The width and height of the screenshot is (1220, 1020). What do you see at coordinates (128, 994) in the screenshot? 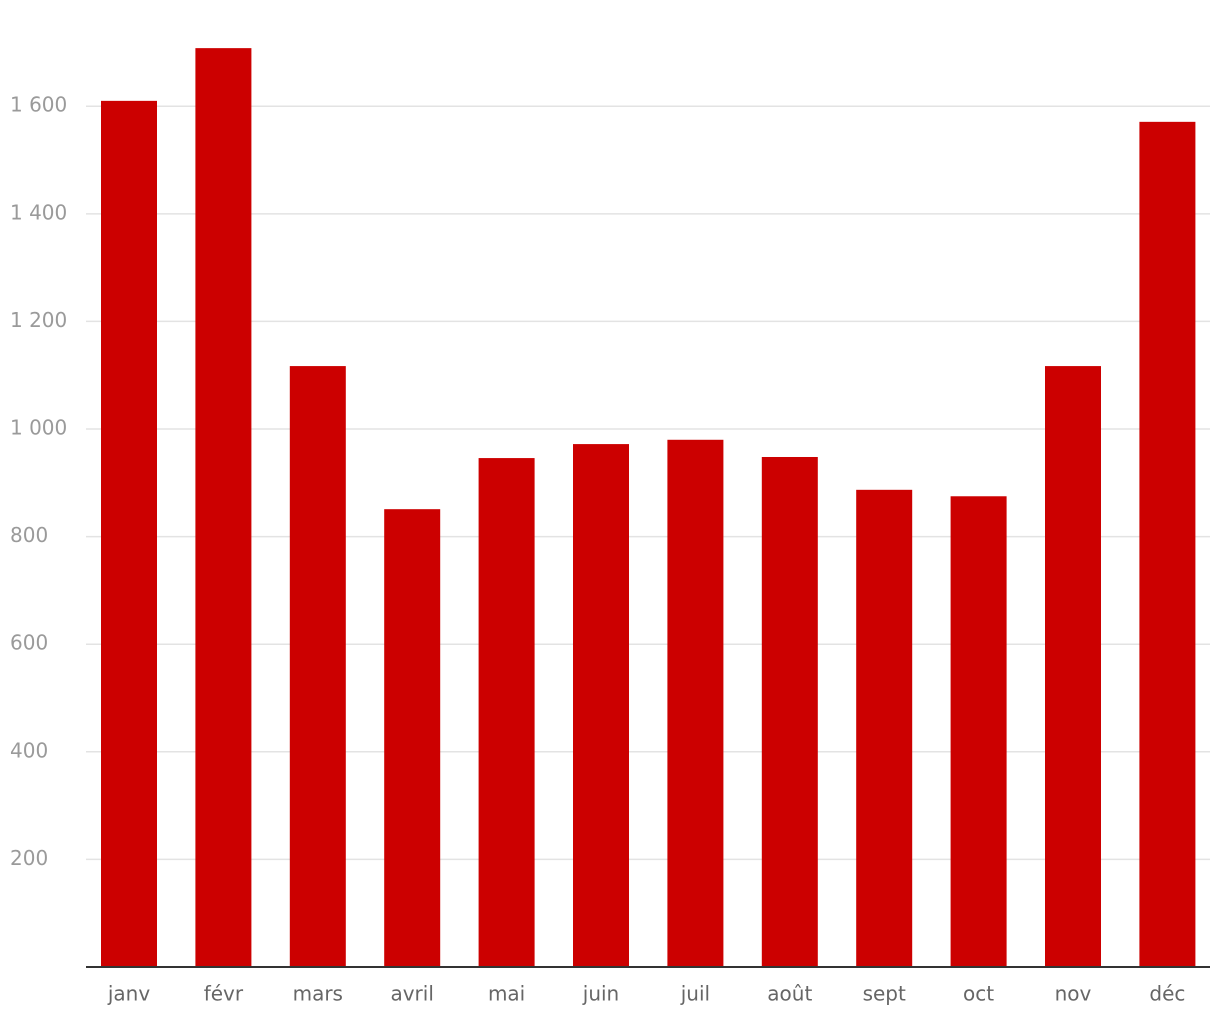
I see `x-tick-label: janv` at bounding box center [128, 994].